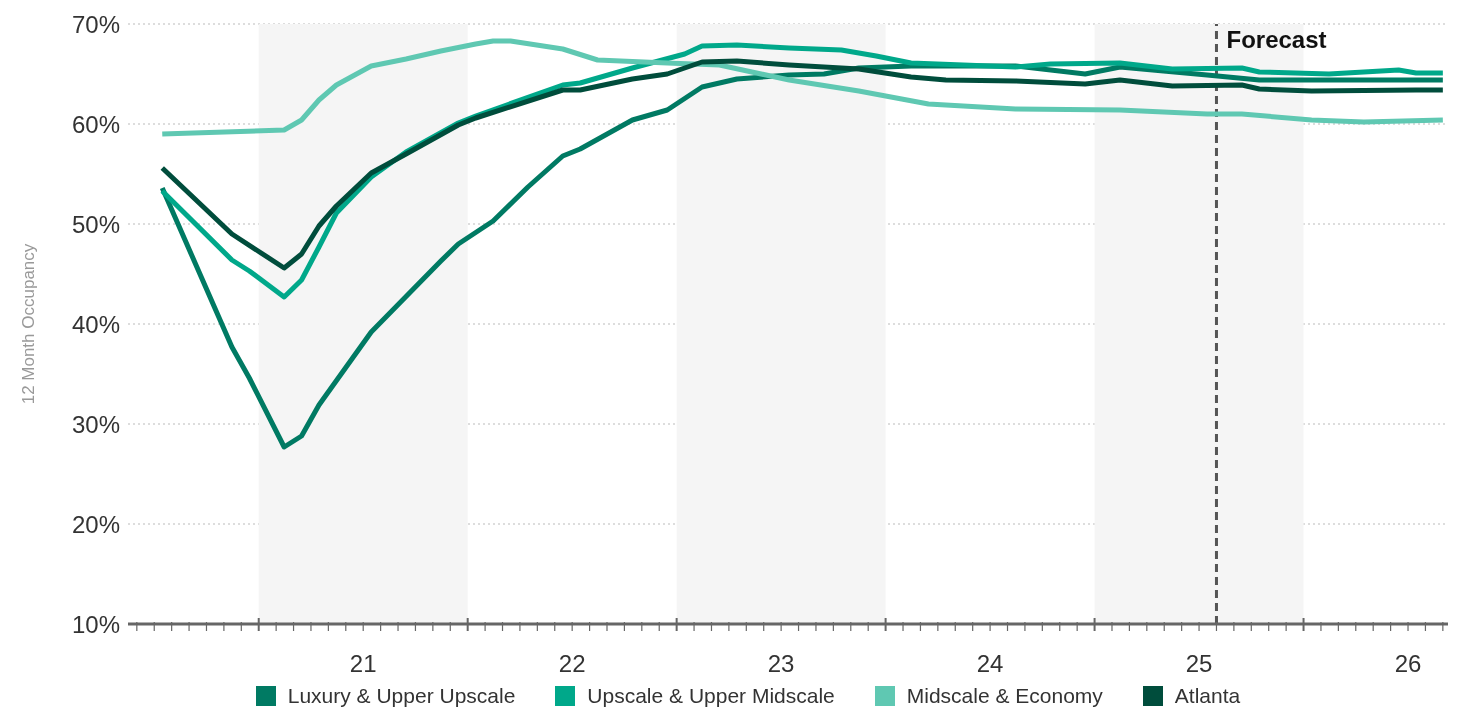 The width and height of the screenshot is (1457, 717). What do you see at coordinates (95, 624) in the screenshot?
I see `y-tick-label: 10%` at bounding box center [95, 624].